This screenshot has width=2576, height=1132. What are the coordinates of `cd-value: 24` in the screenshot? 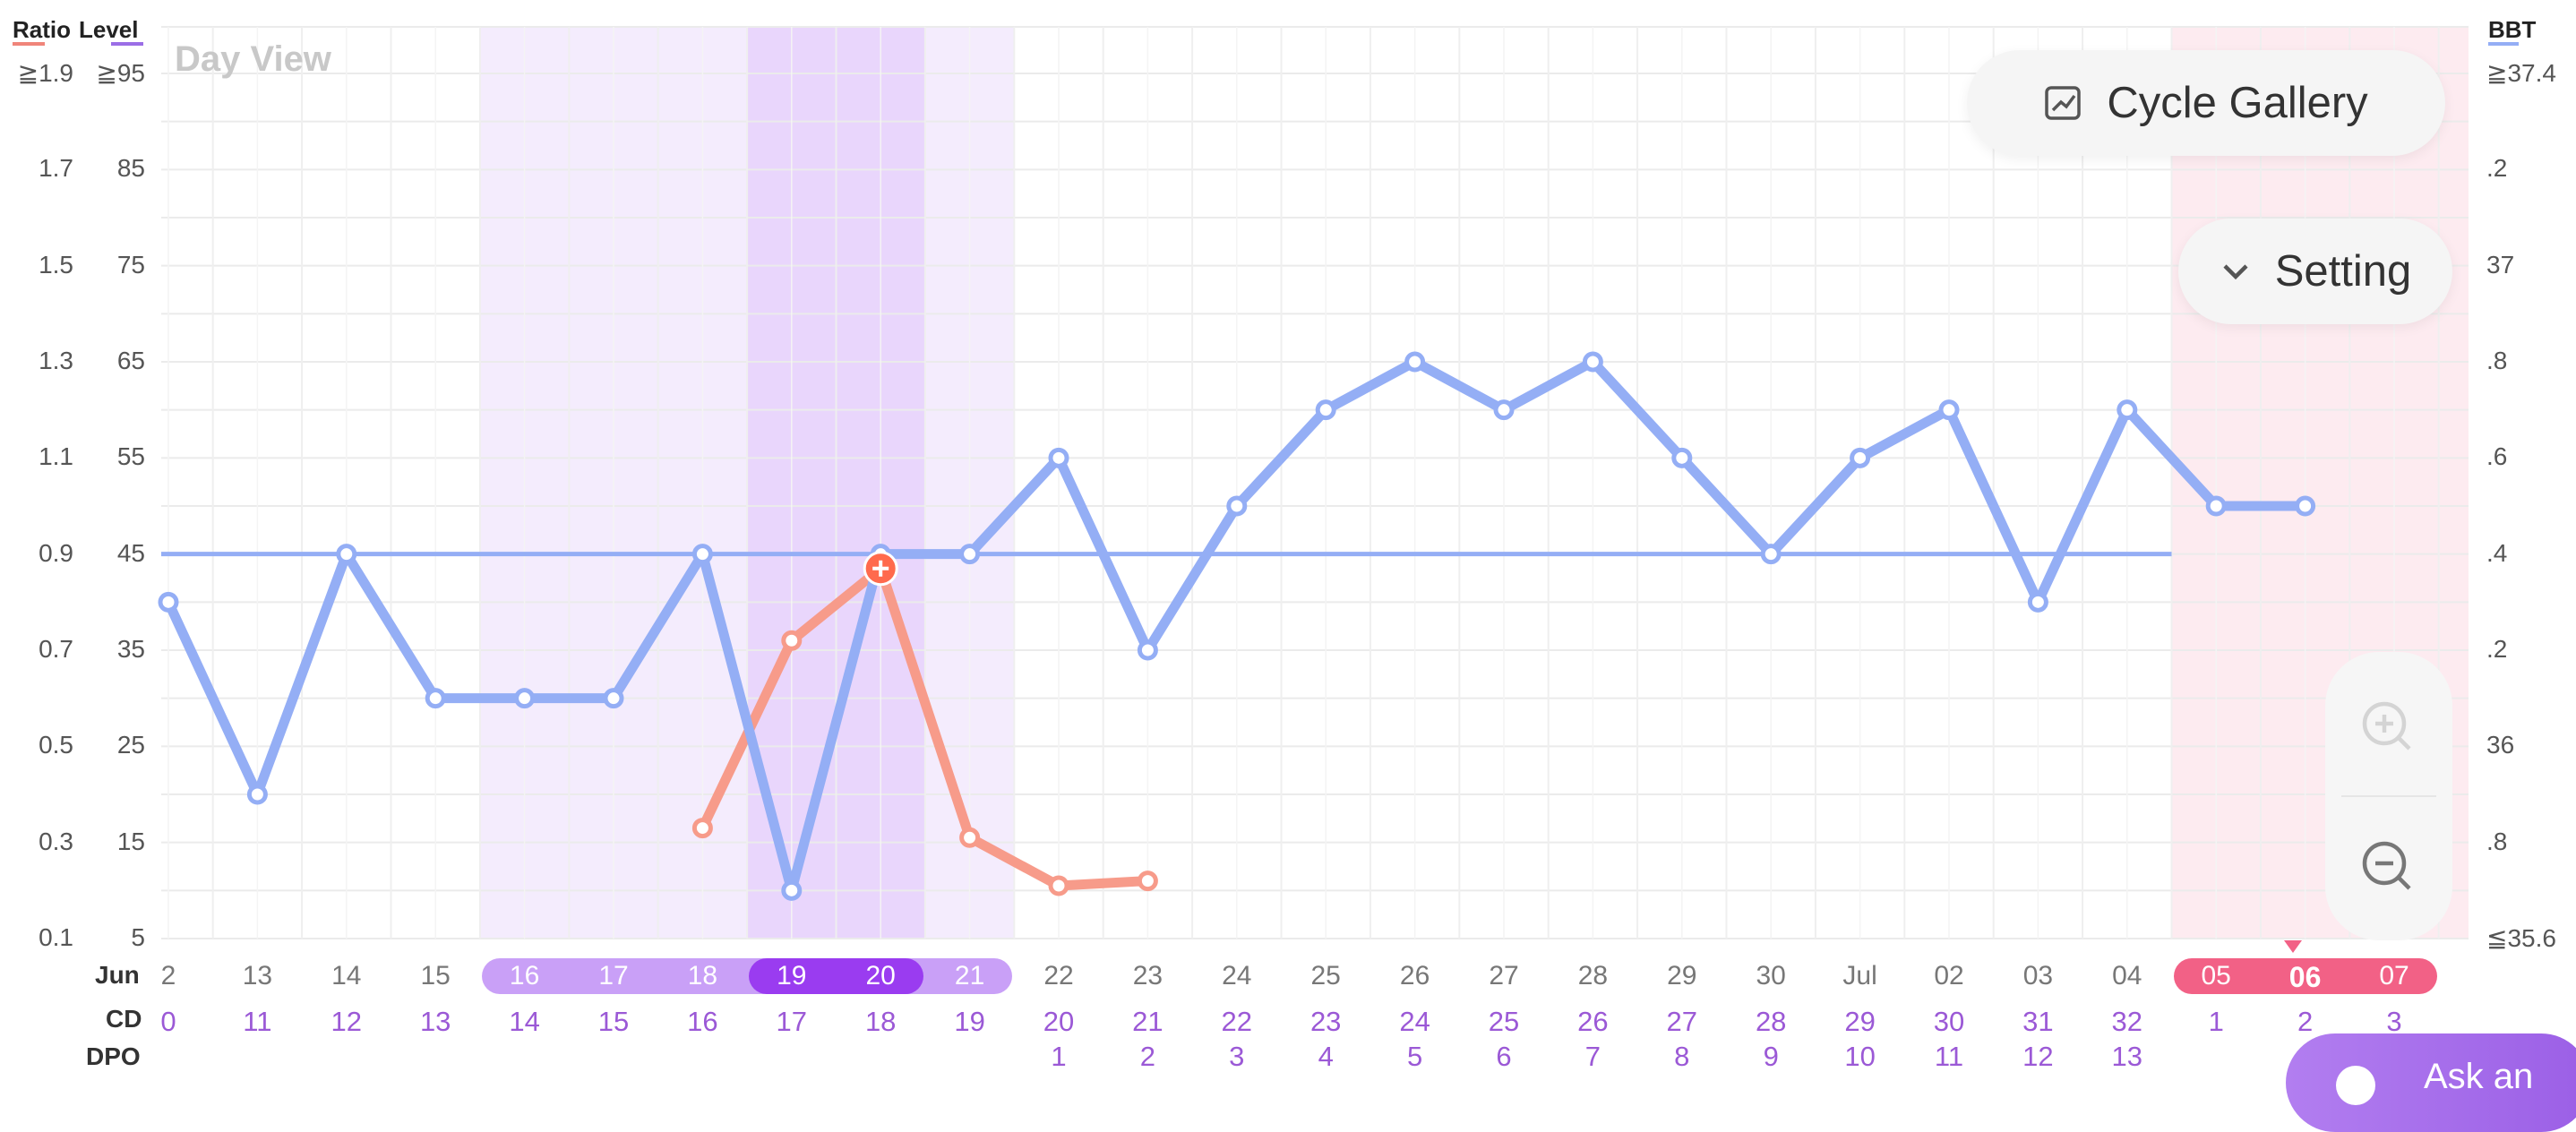 It's located at (1414, 1021).